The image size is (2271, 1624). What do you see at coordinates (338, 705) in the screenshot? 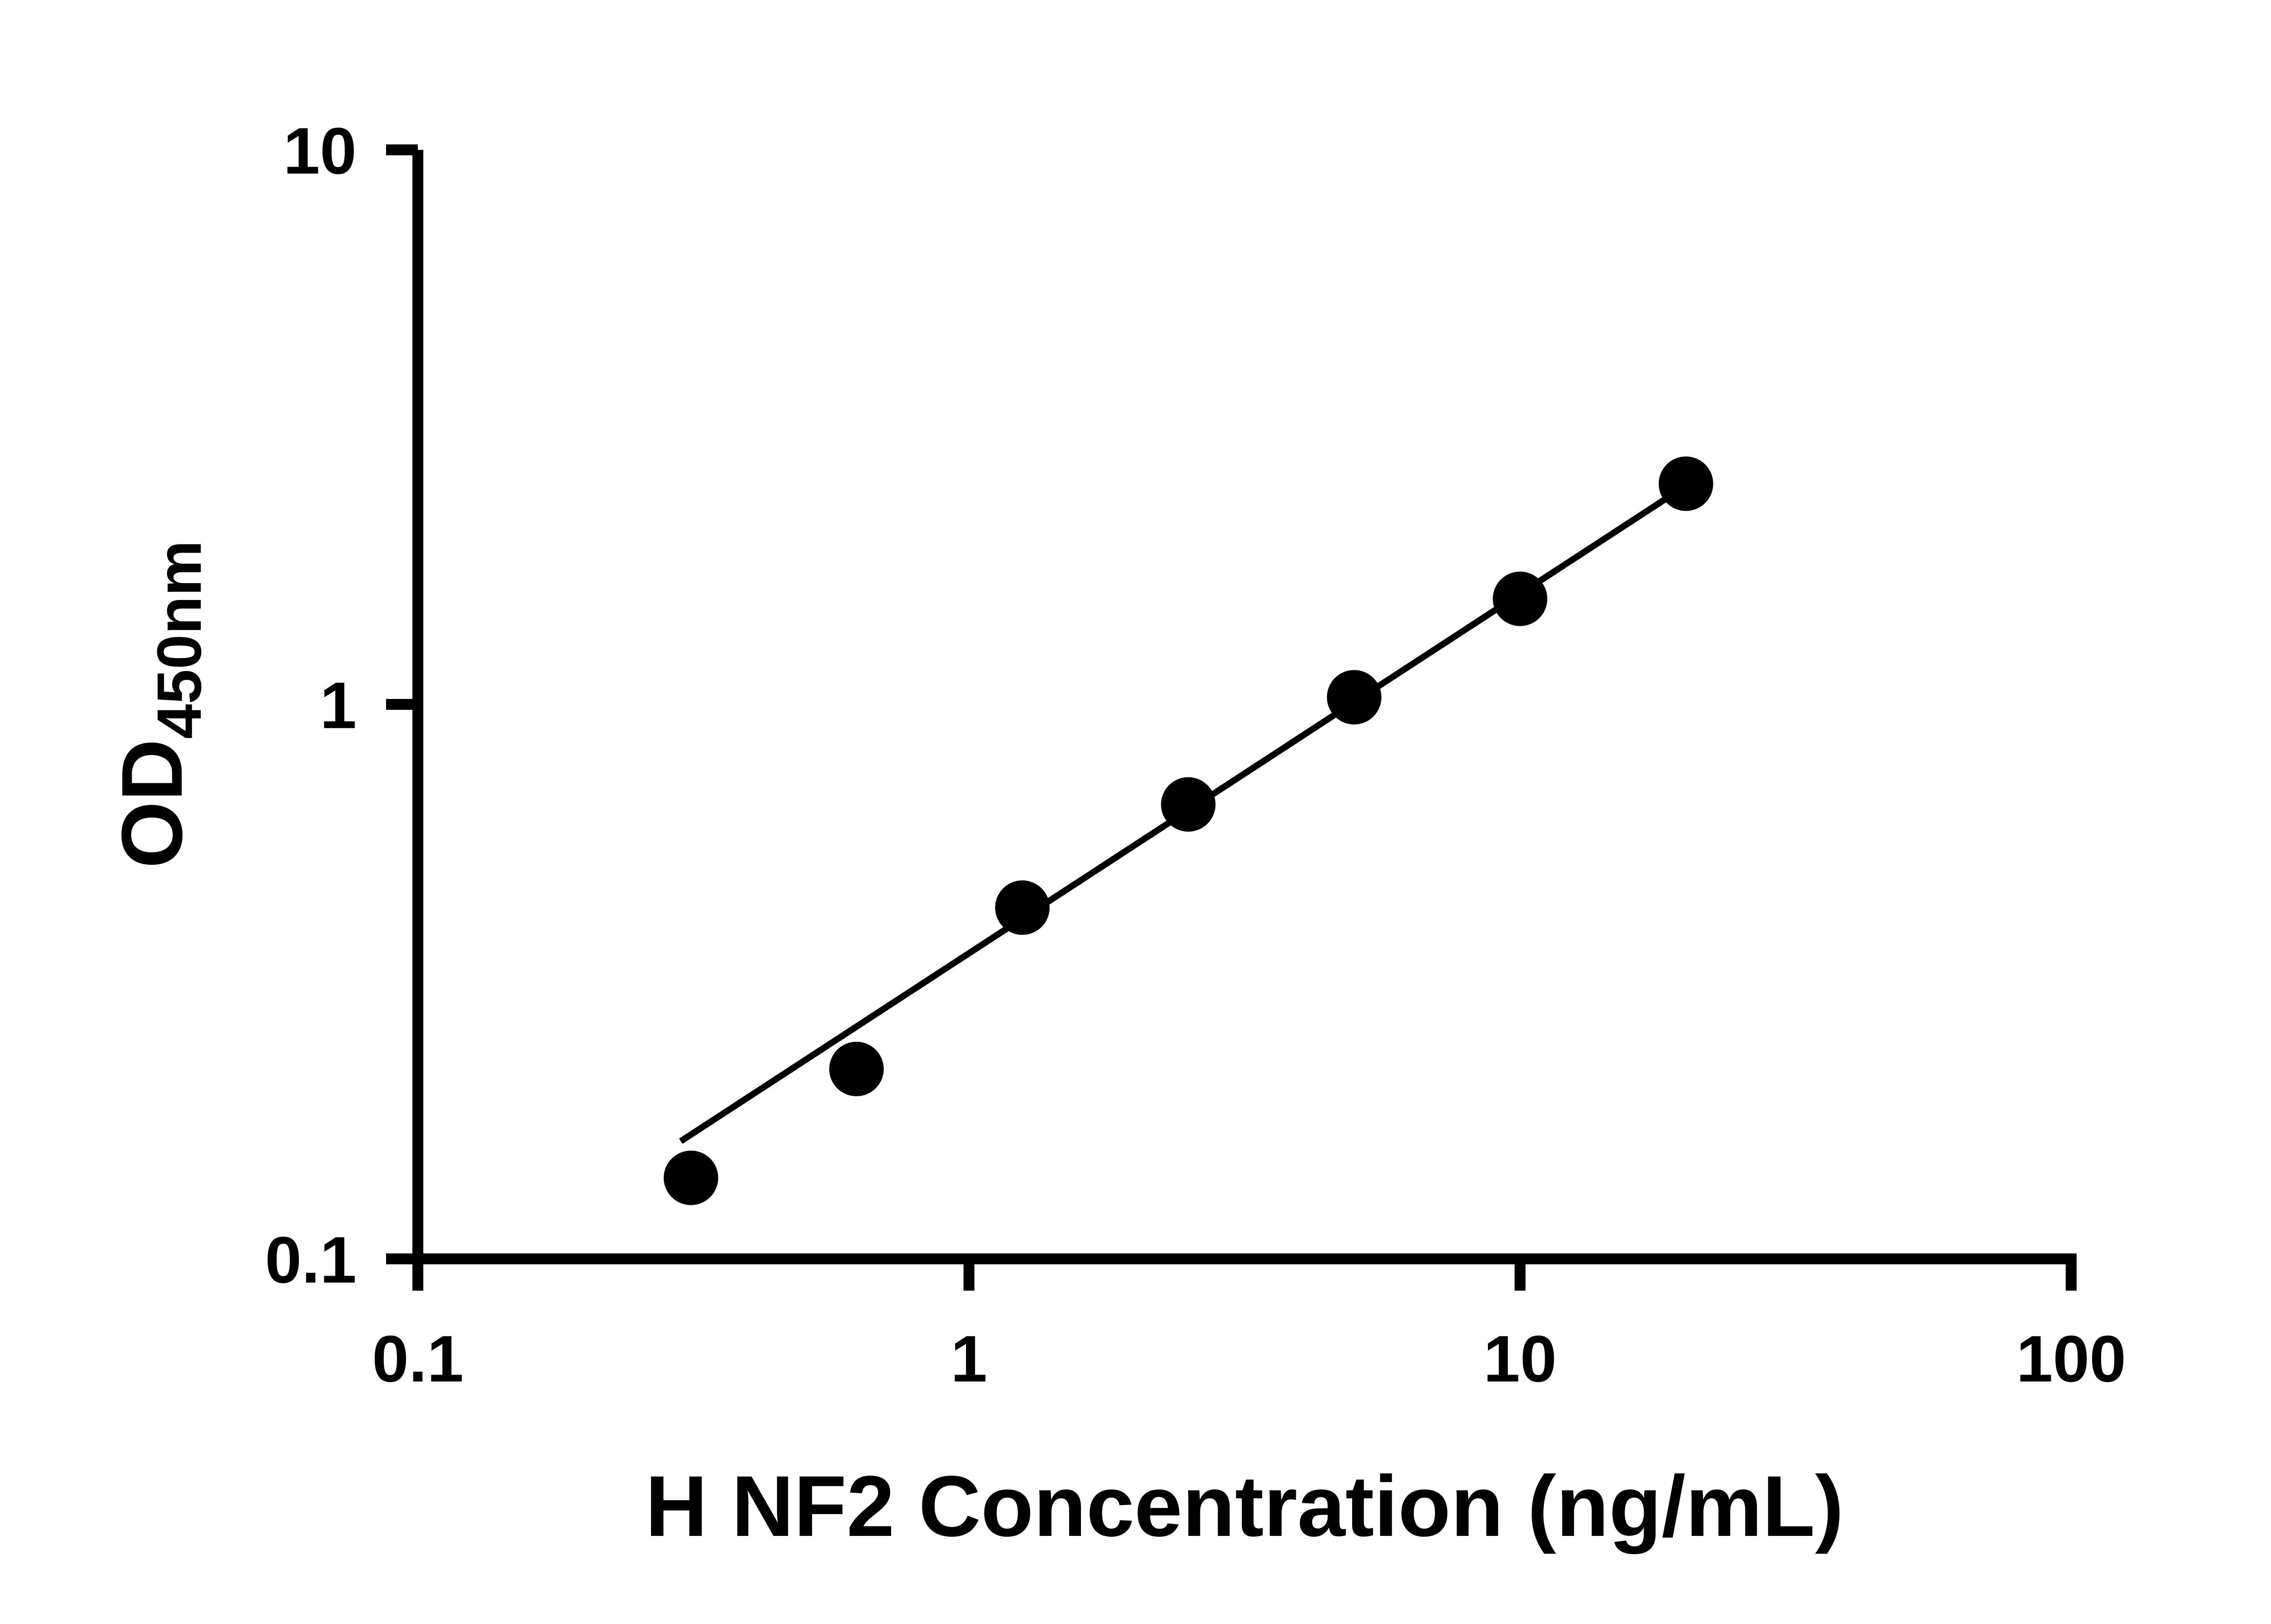
I see `y-axis-tick-label: 1` at bounding box center [338, 705].